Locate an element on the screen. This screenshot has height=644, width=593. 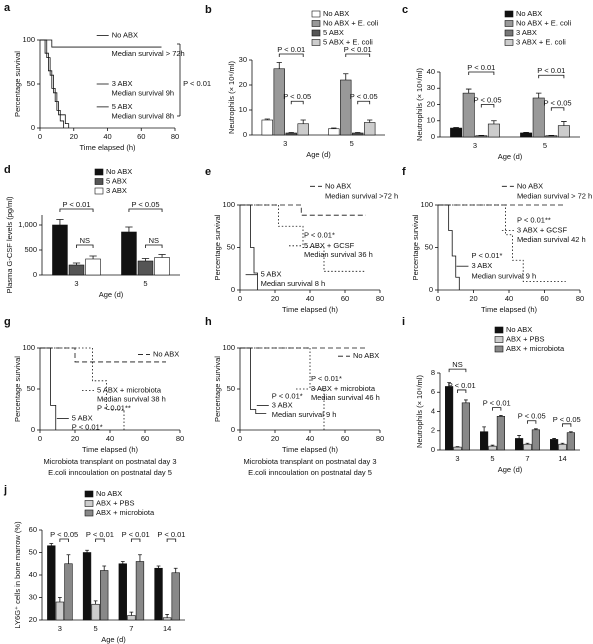
y-axis-label: LY6G⁺ cells in bone marrow (%) is located at coordinates (17, 575).